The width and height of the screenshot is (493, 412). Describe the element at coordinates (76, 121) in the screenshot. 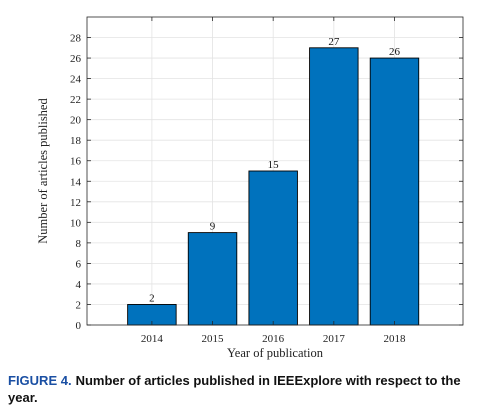

I see `y-tick-label: 20` at that location.